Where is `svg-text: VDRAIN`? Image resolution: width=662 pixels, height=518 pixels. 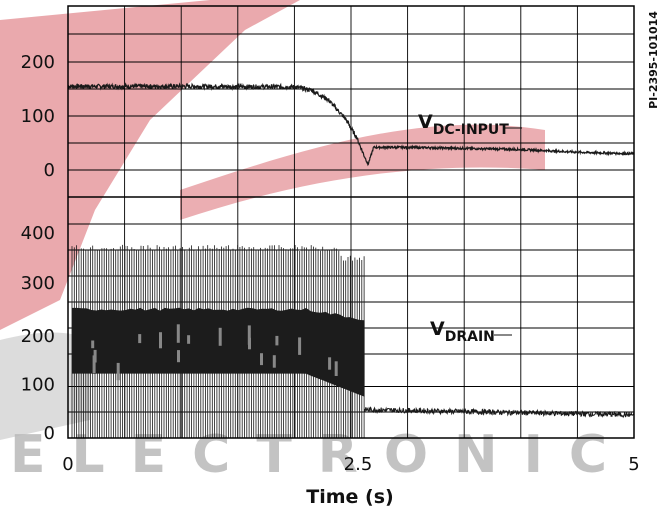
svg-text: VDRAIN is located at coordinates (462, 331).